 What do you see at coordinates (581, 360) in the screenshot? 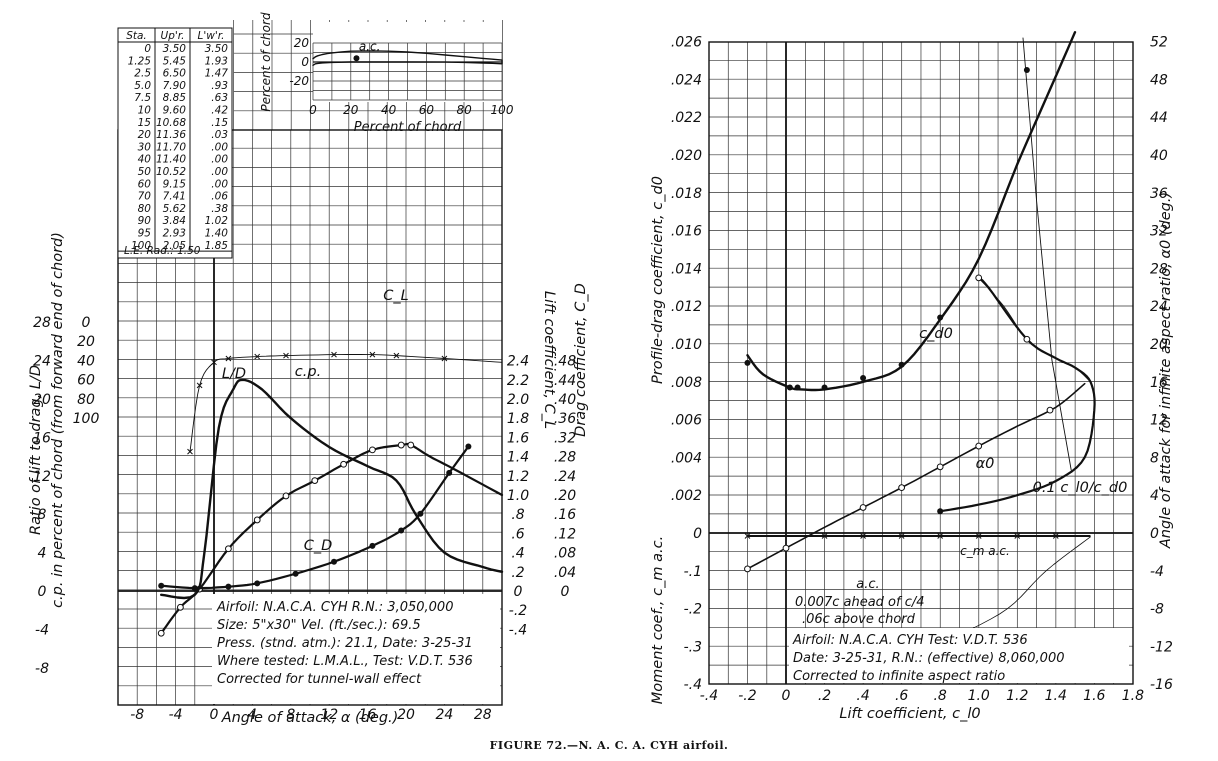
I see `cd-axis-label: Drag coefficient, C_D` at bounding box center [581, 360].